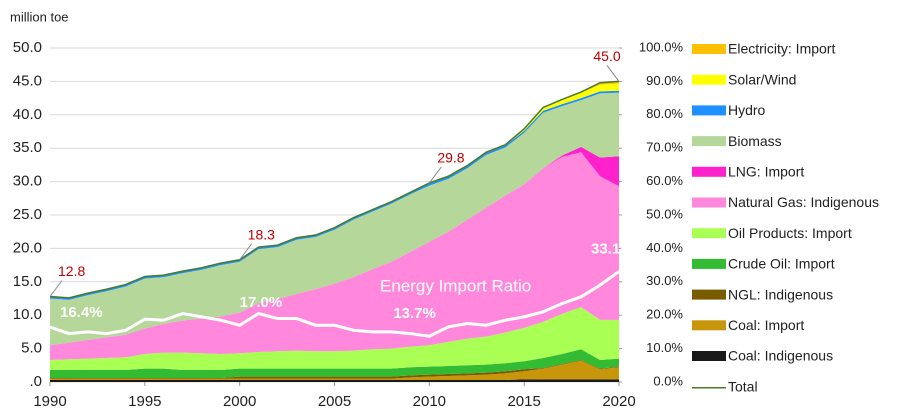 The height and width of the screenshot is (414, 899). Describe the element at coordinates (27, 80) in the screenshot. I see `y-tick-label: 45.0` at that location.